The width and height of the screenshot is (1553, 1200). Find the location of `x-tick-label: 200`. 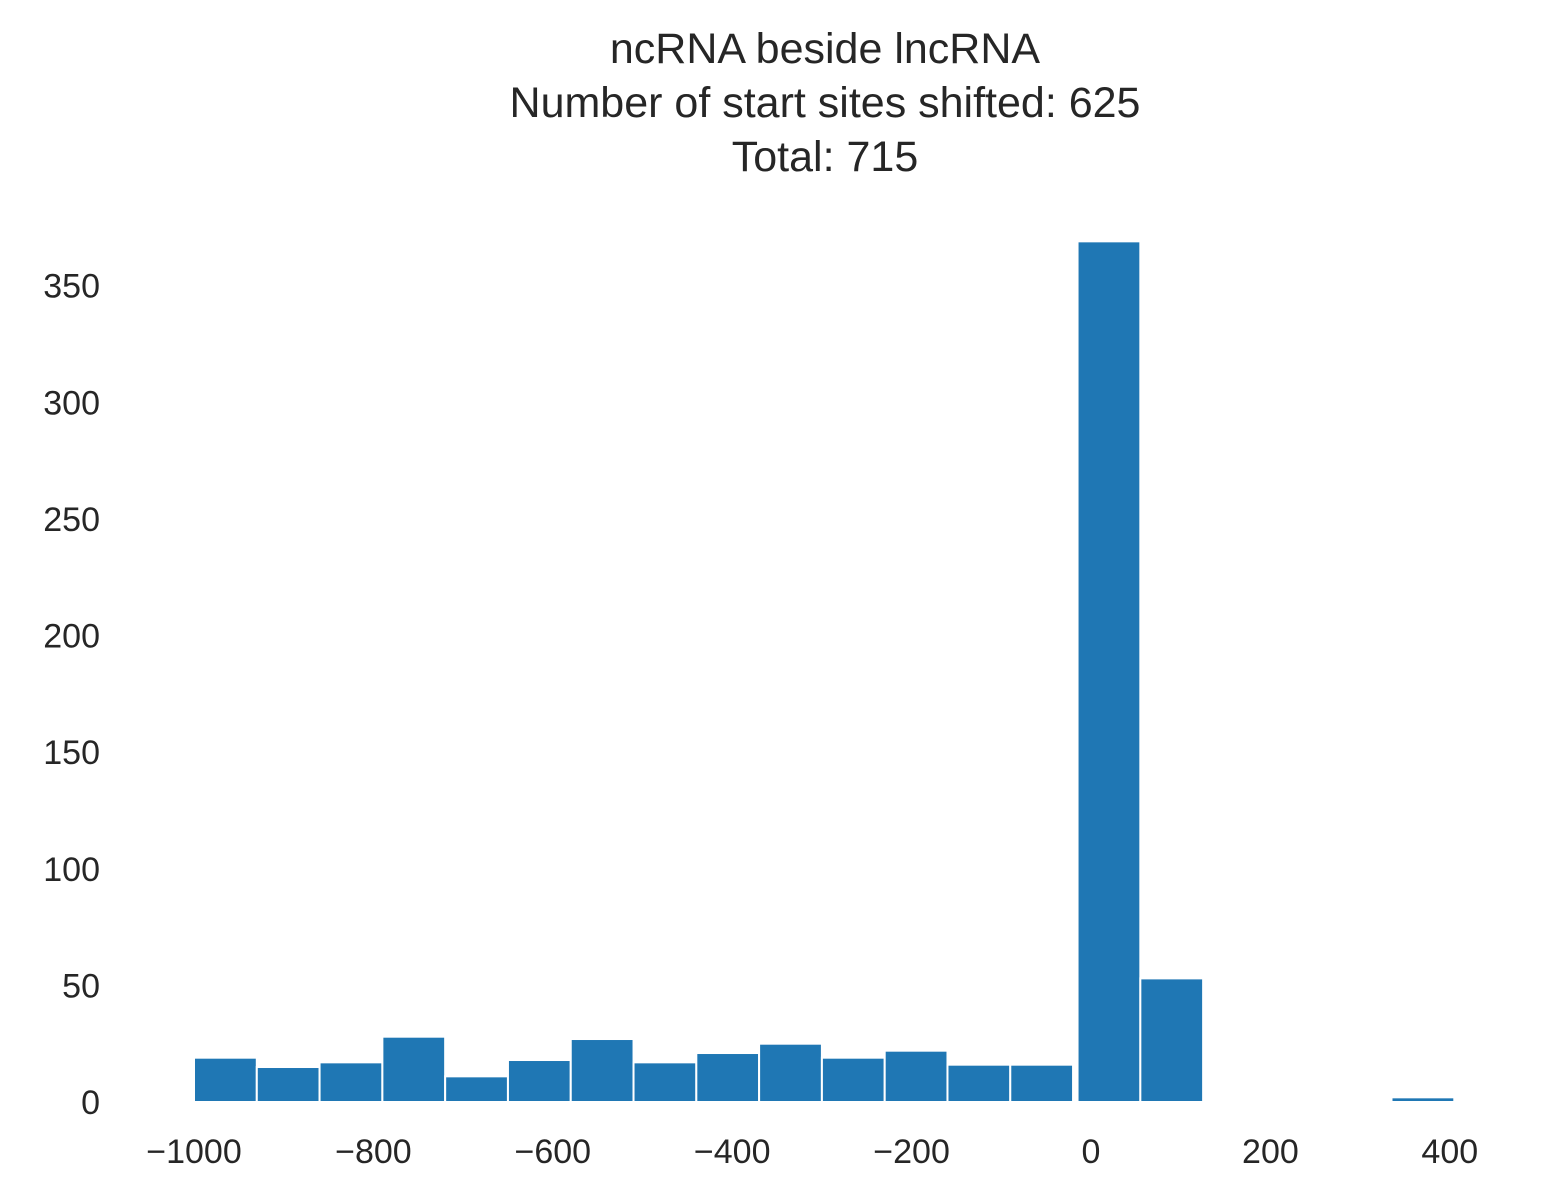

x-tick-label: 200 is located at coordinates (1270, 1152).